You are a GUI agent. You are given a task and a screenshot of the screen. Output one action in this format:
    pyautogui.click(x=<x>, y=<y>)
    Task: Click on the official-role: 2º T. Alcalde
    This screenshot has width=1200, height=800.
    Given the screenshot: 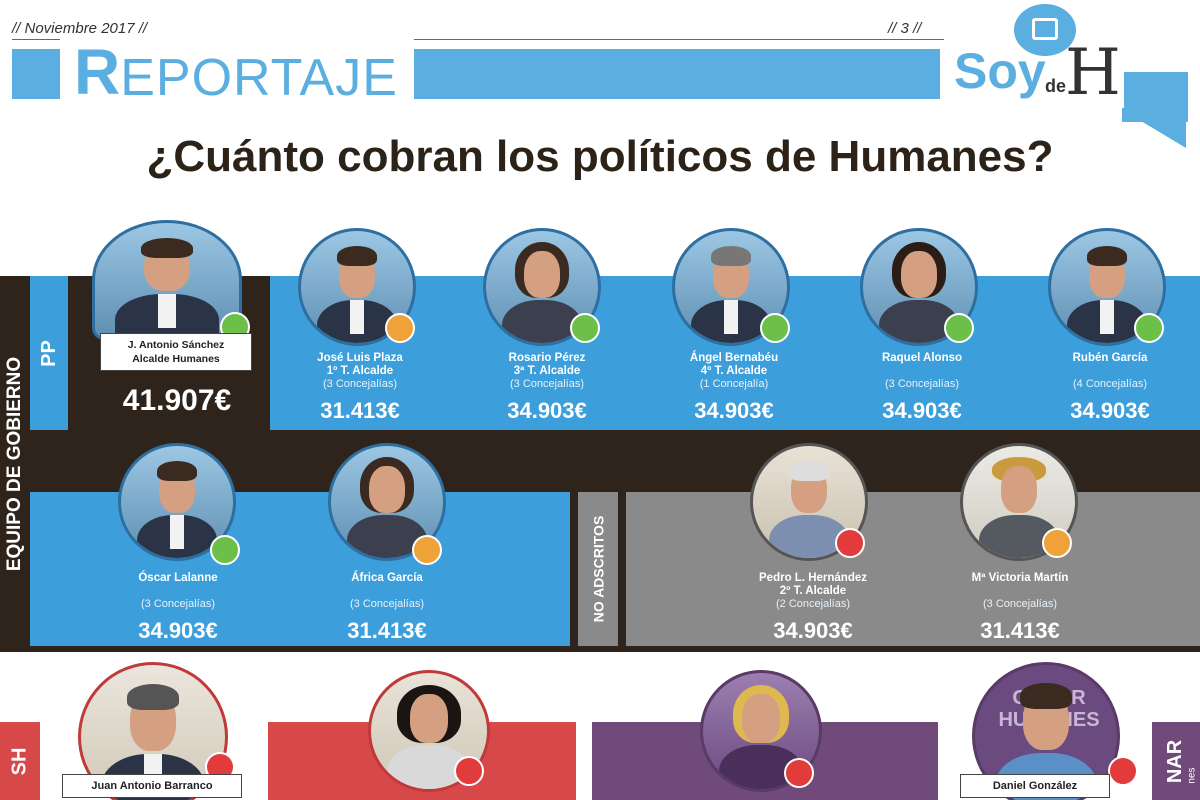 What is the action you would take?
    pyautogui.click(x=813, y=591)
    